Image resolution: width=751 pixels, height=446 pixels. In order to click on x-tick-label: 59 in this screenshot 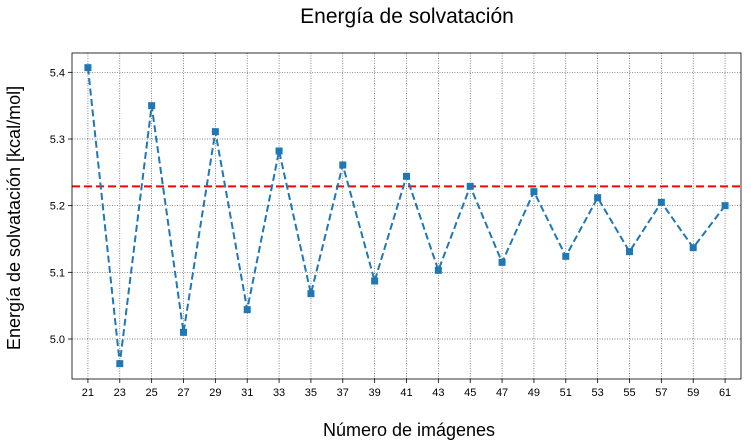, I will do `click(693, 393)`.